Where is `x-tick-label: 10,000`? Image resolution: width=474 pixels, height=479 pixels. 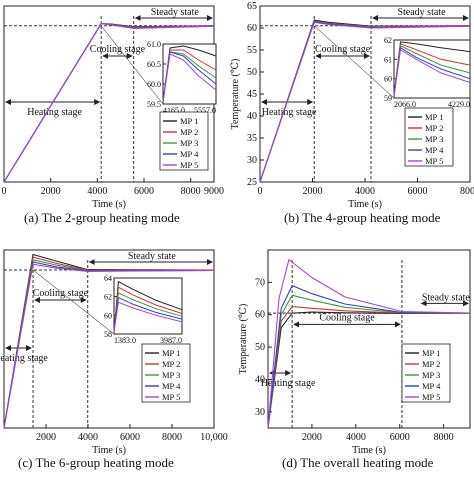 x-tick-label: 10,000 is located at coordinates (214, 437).